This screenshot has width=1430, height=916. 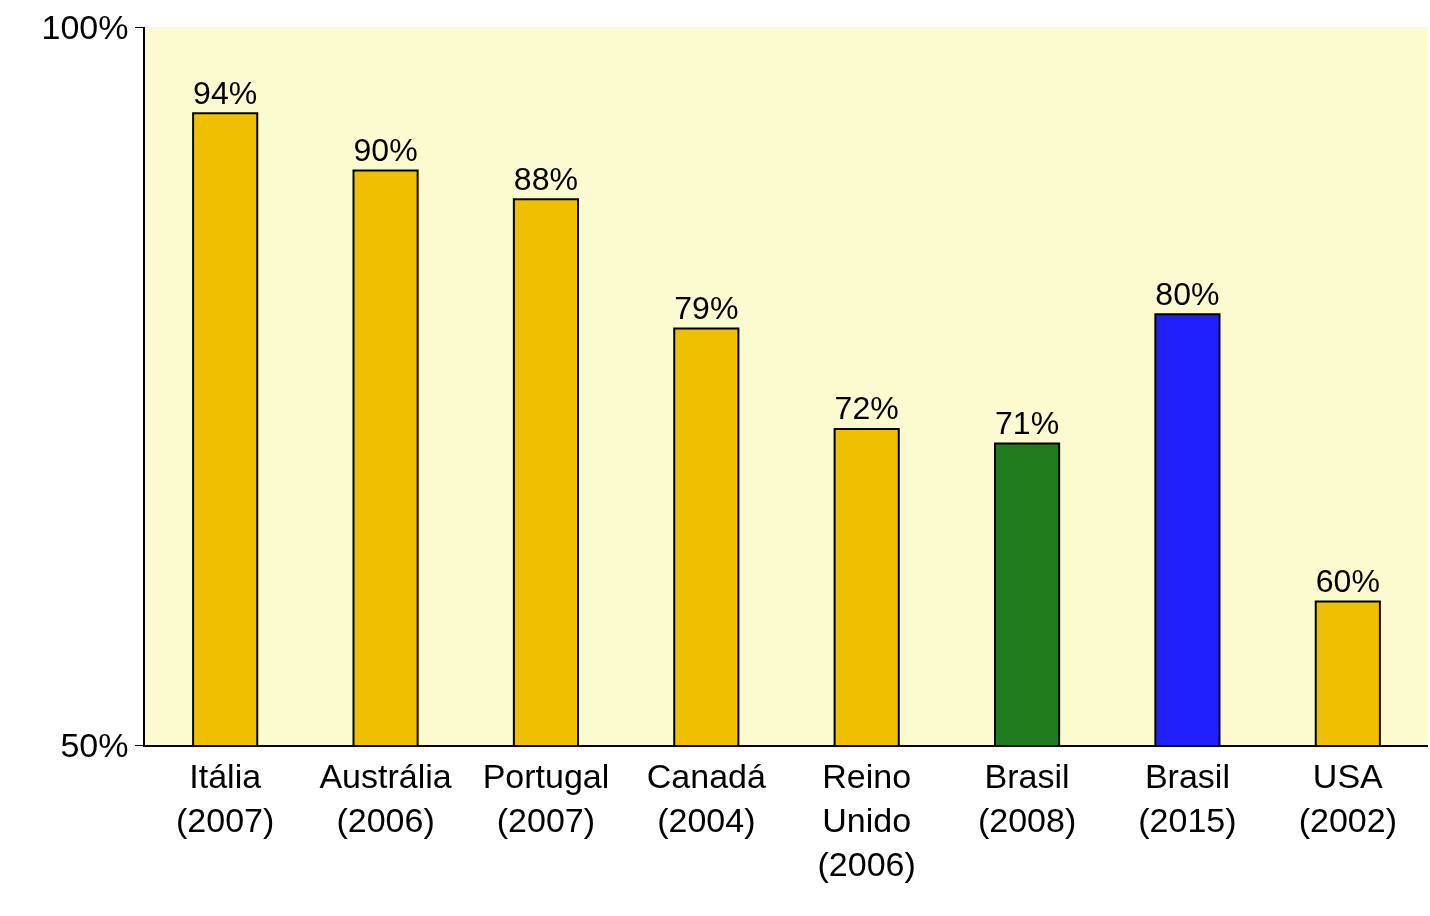 What do you see at coordinates (545, 178) in the screenshot?
I see `data-label: 88%` at bounding box center [545, 178].